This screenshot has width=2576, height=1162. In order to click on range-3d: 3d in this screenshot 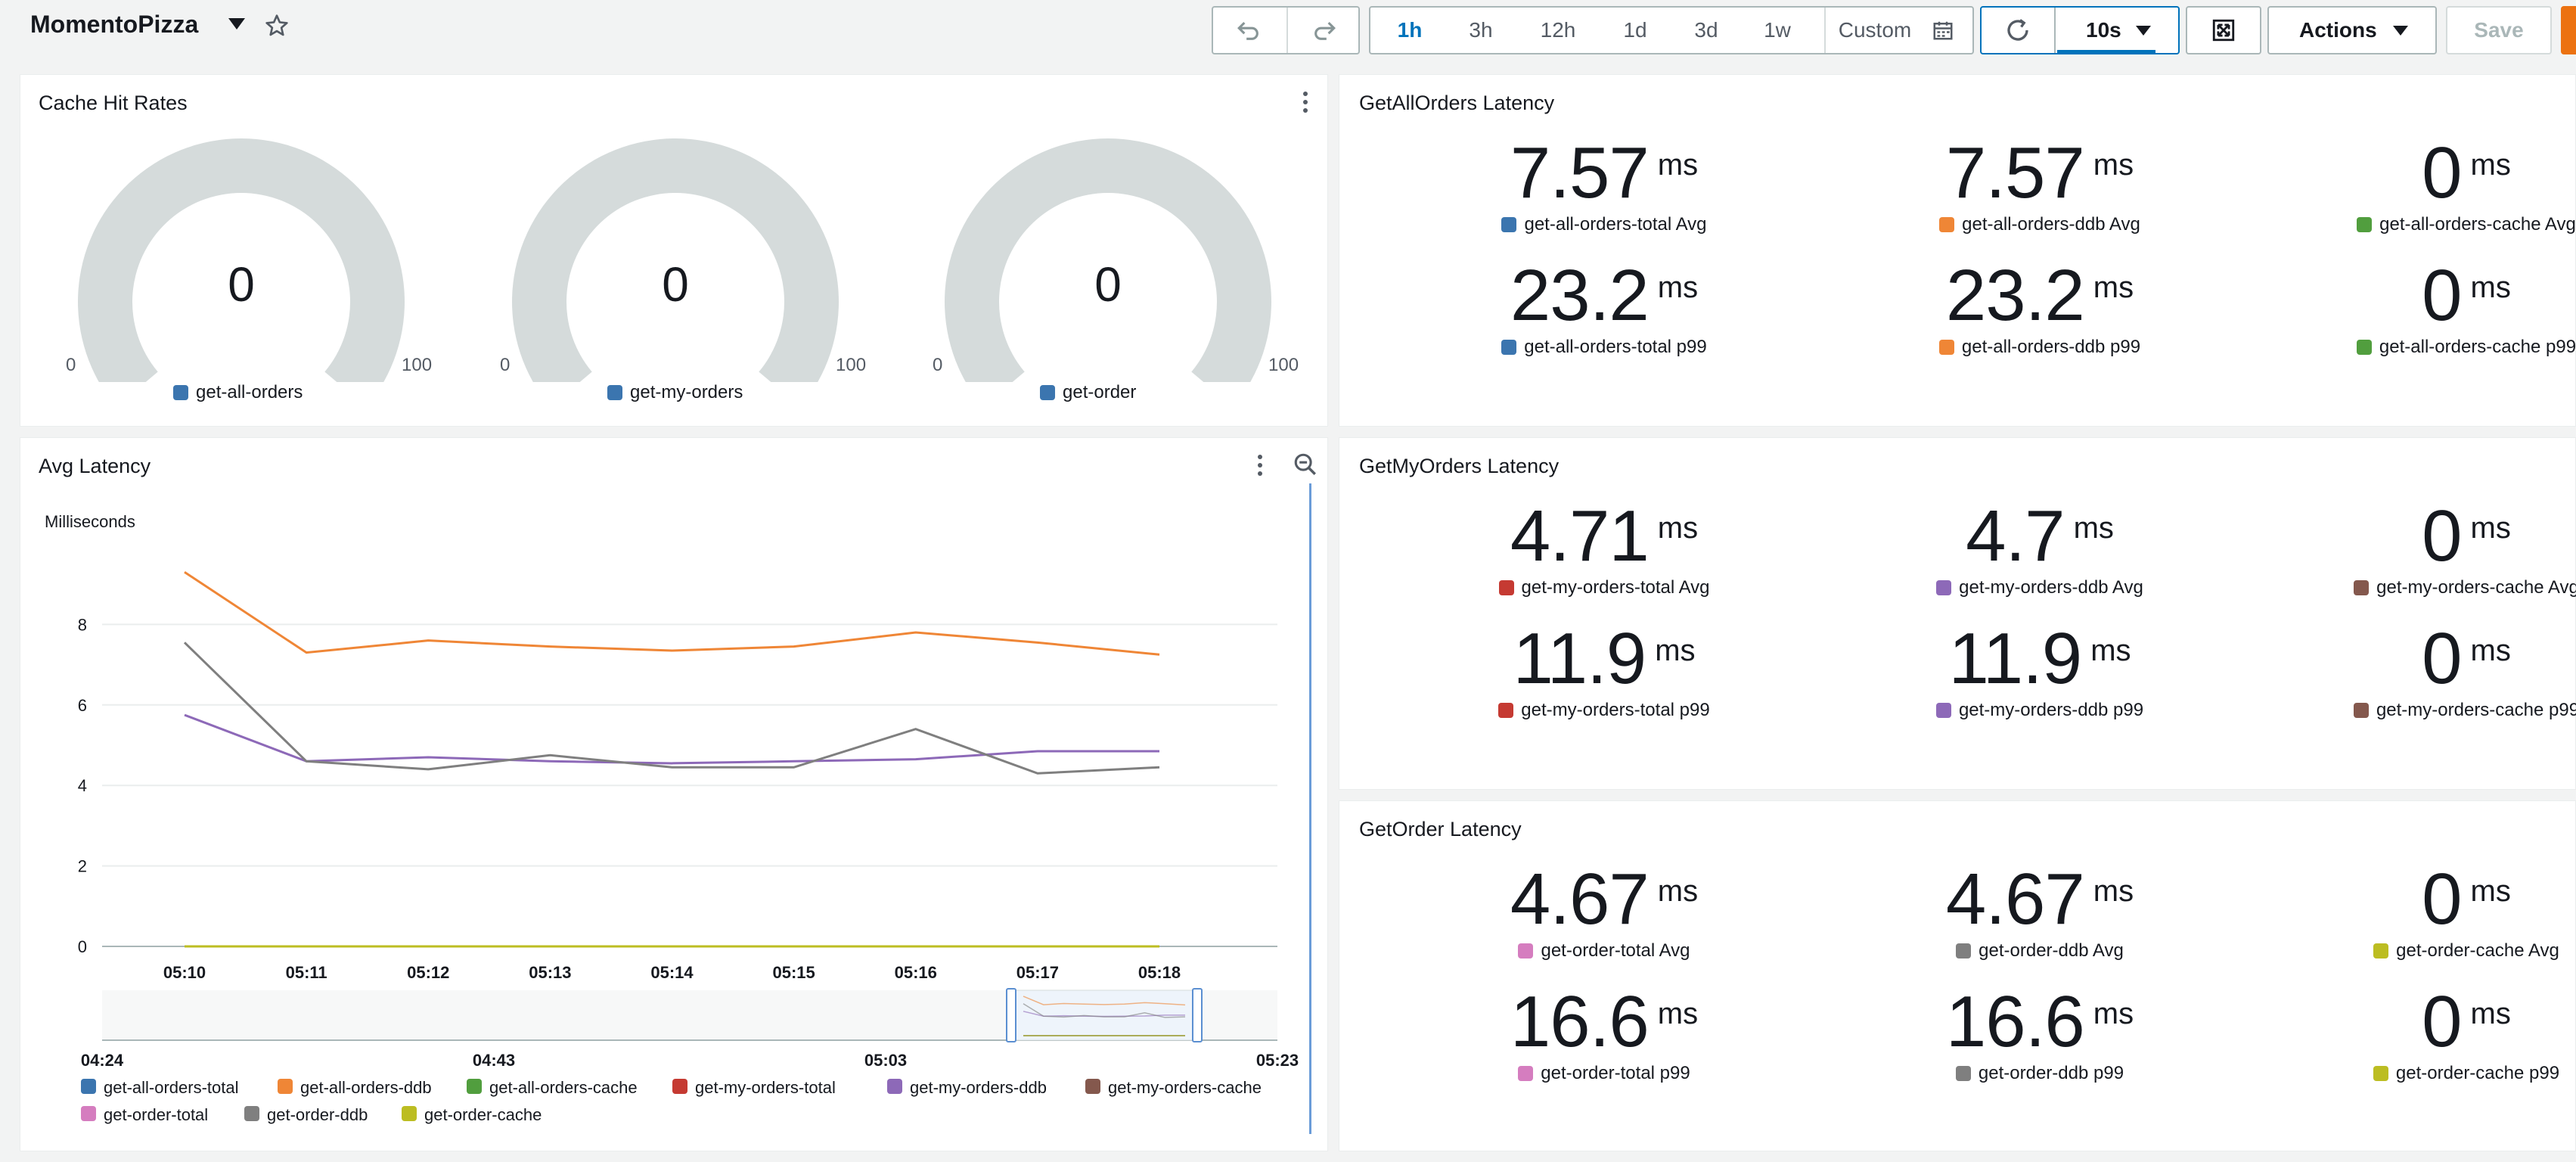, I will do `click(1706, 30)`.